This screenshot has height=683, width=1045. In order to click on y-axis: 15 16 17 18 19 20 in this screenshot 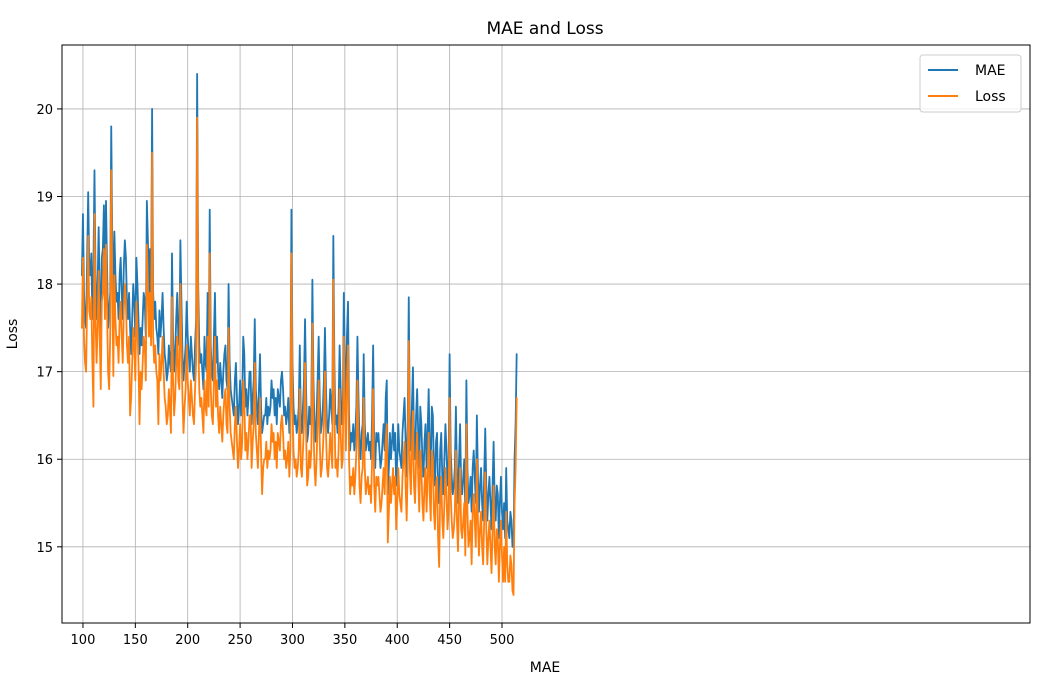, I will do `click(49, 329)`.